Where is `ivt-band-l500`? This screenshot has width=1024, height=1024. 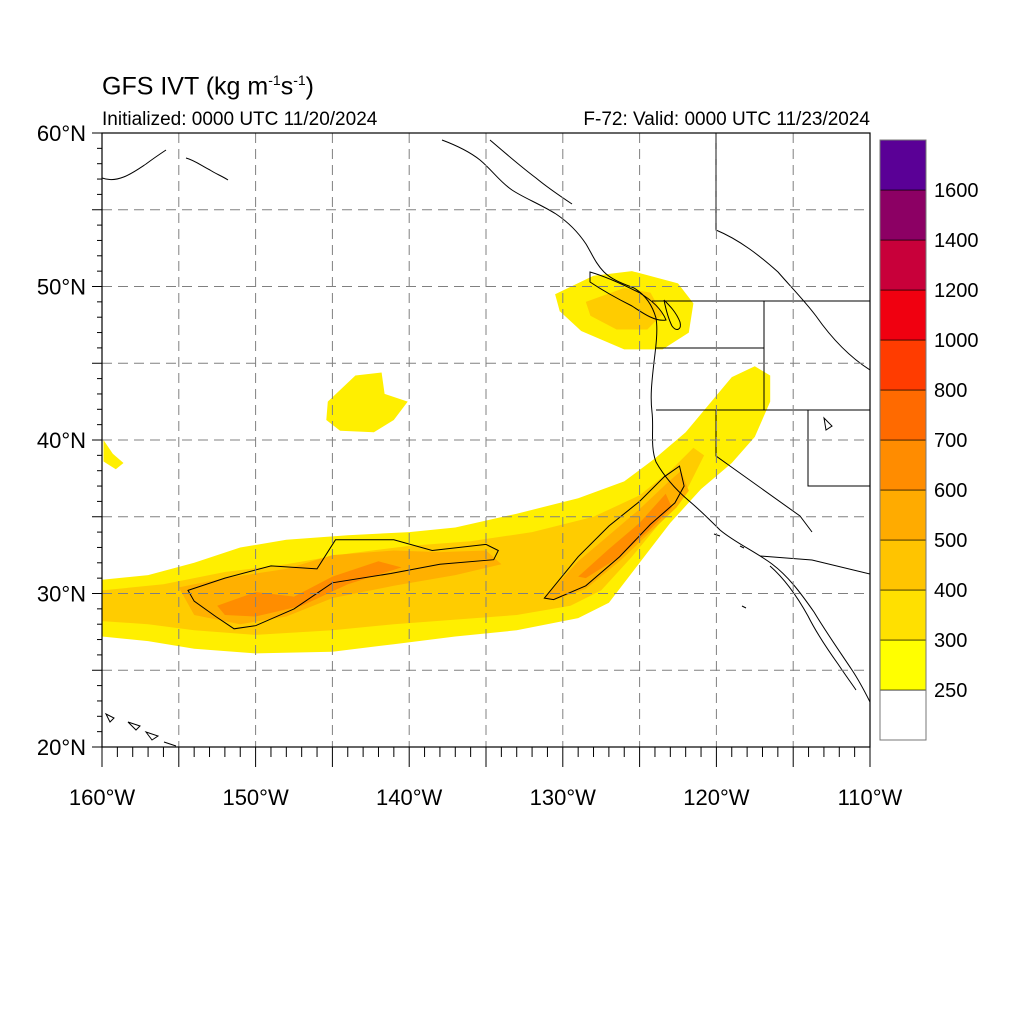
ivt-band-l500 is located at coordinates (616, 535).